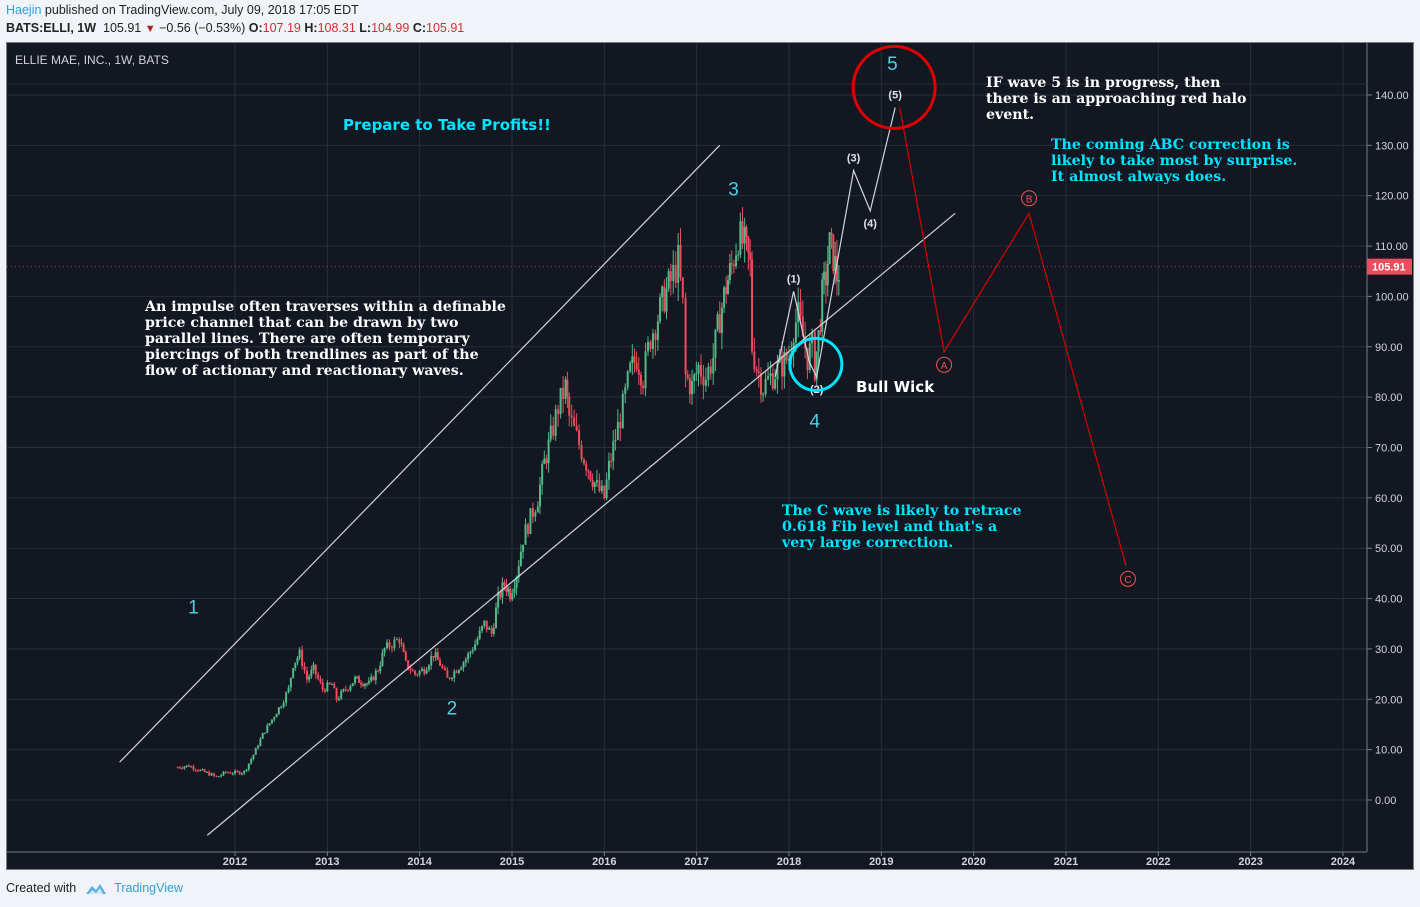  I want to click on tradingview-link: TradingView, so click(148, 888).